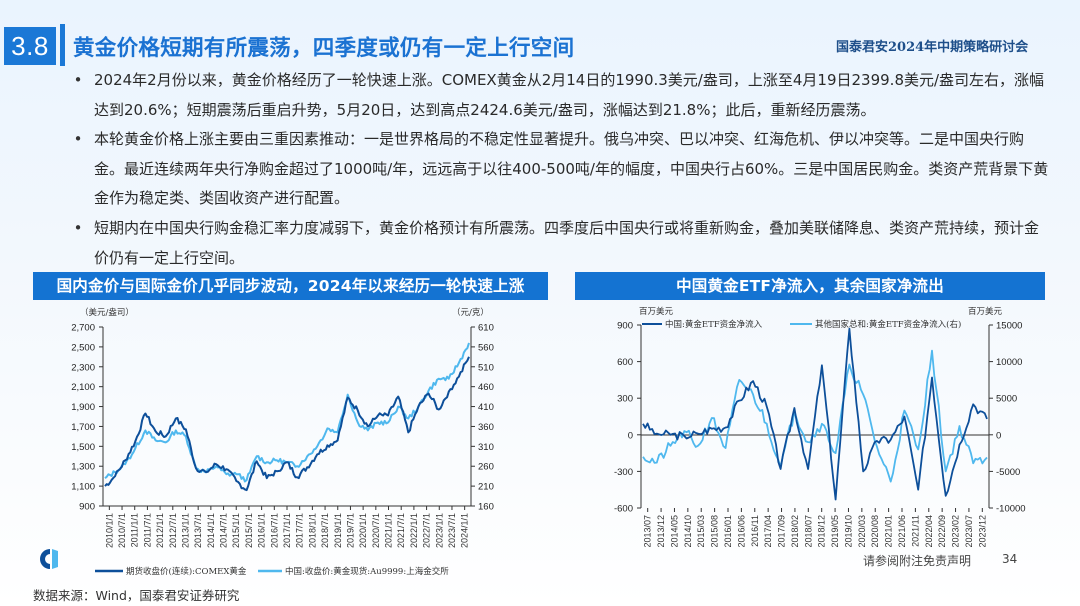 This screenshot has height=606, width=1080. Describe the element at coordinates (625, 399) in the screenshot. I see `y-tick-label: 300` at that location.